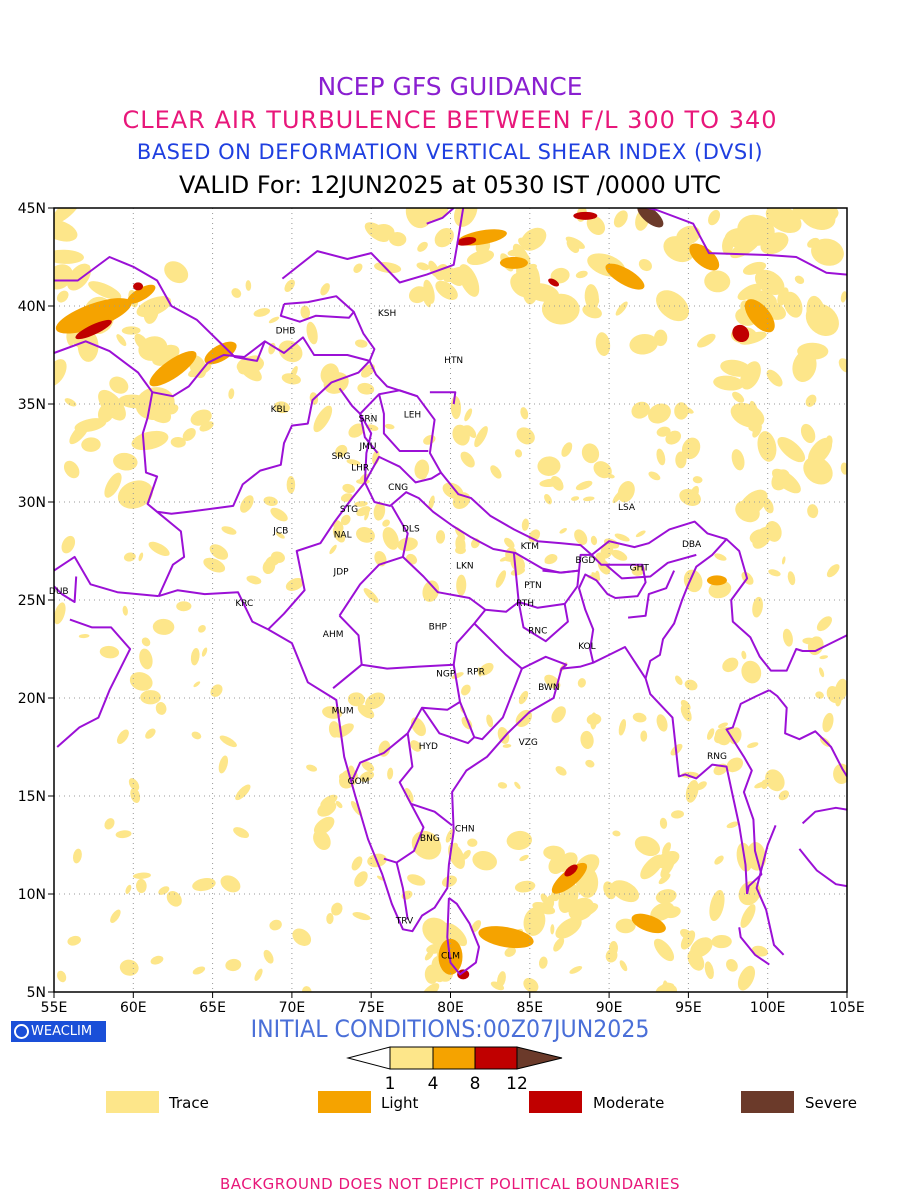 The image size is (900, 1200). Describe the element at coordinates (717, 757) in the screenshot. I see `station-label-rng: RNG` at that location.